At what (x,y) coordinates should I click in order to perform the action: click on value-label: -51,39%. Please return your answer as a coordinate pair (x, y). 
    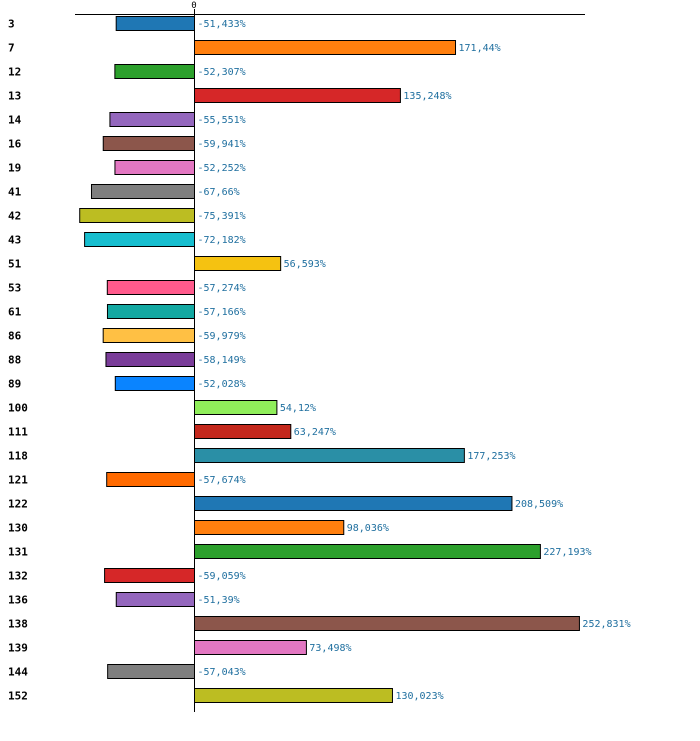
    Looking at the image, I should click on (219, 600).